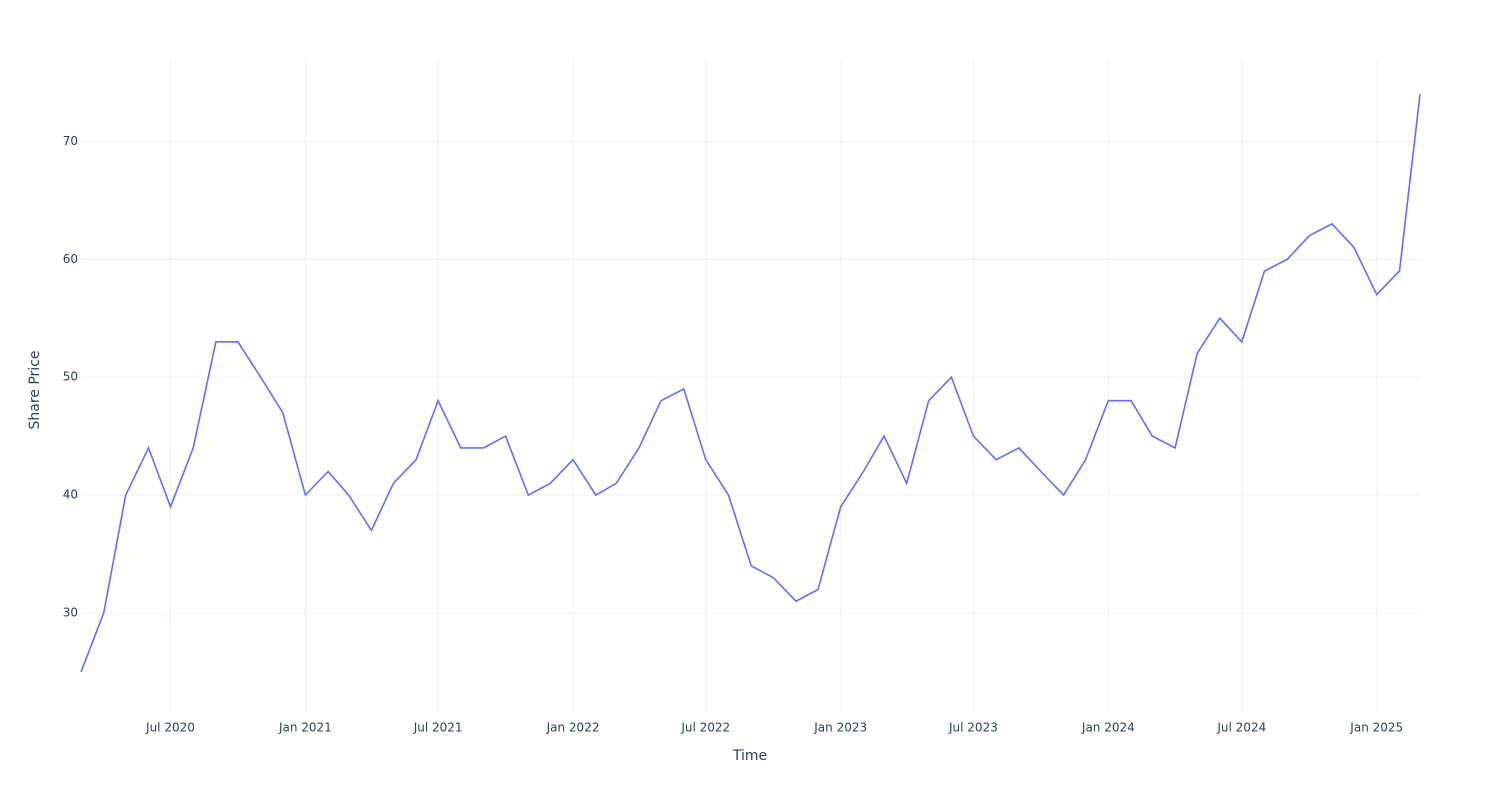 This screenshot has height=800, width=1500. Describe the element at coordinates (438, 728) in the screenshot. I see `x-tick-label: Jul 2021` at that location.